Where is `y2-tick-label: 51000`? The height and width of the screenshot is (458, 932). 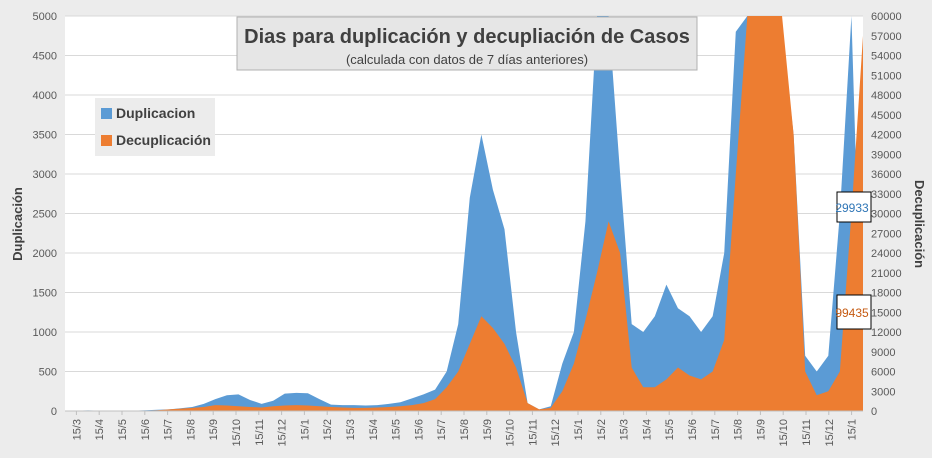
y2-tick-label: 51000 is located at coordinates (886, 76).